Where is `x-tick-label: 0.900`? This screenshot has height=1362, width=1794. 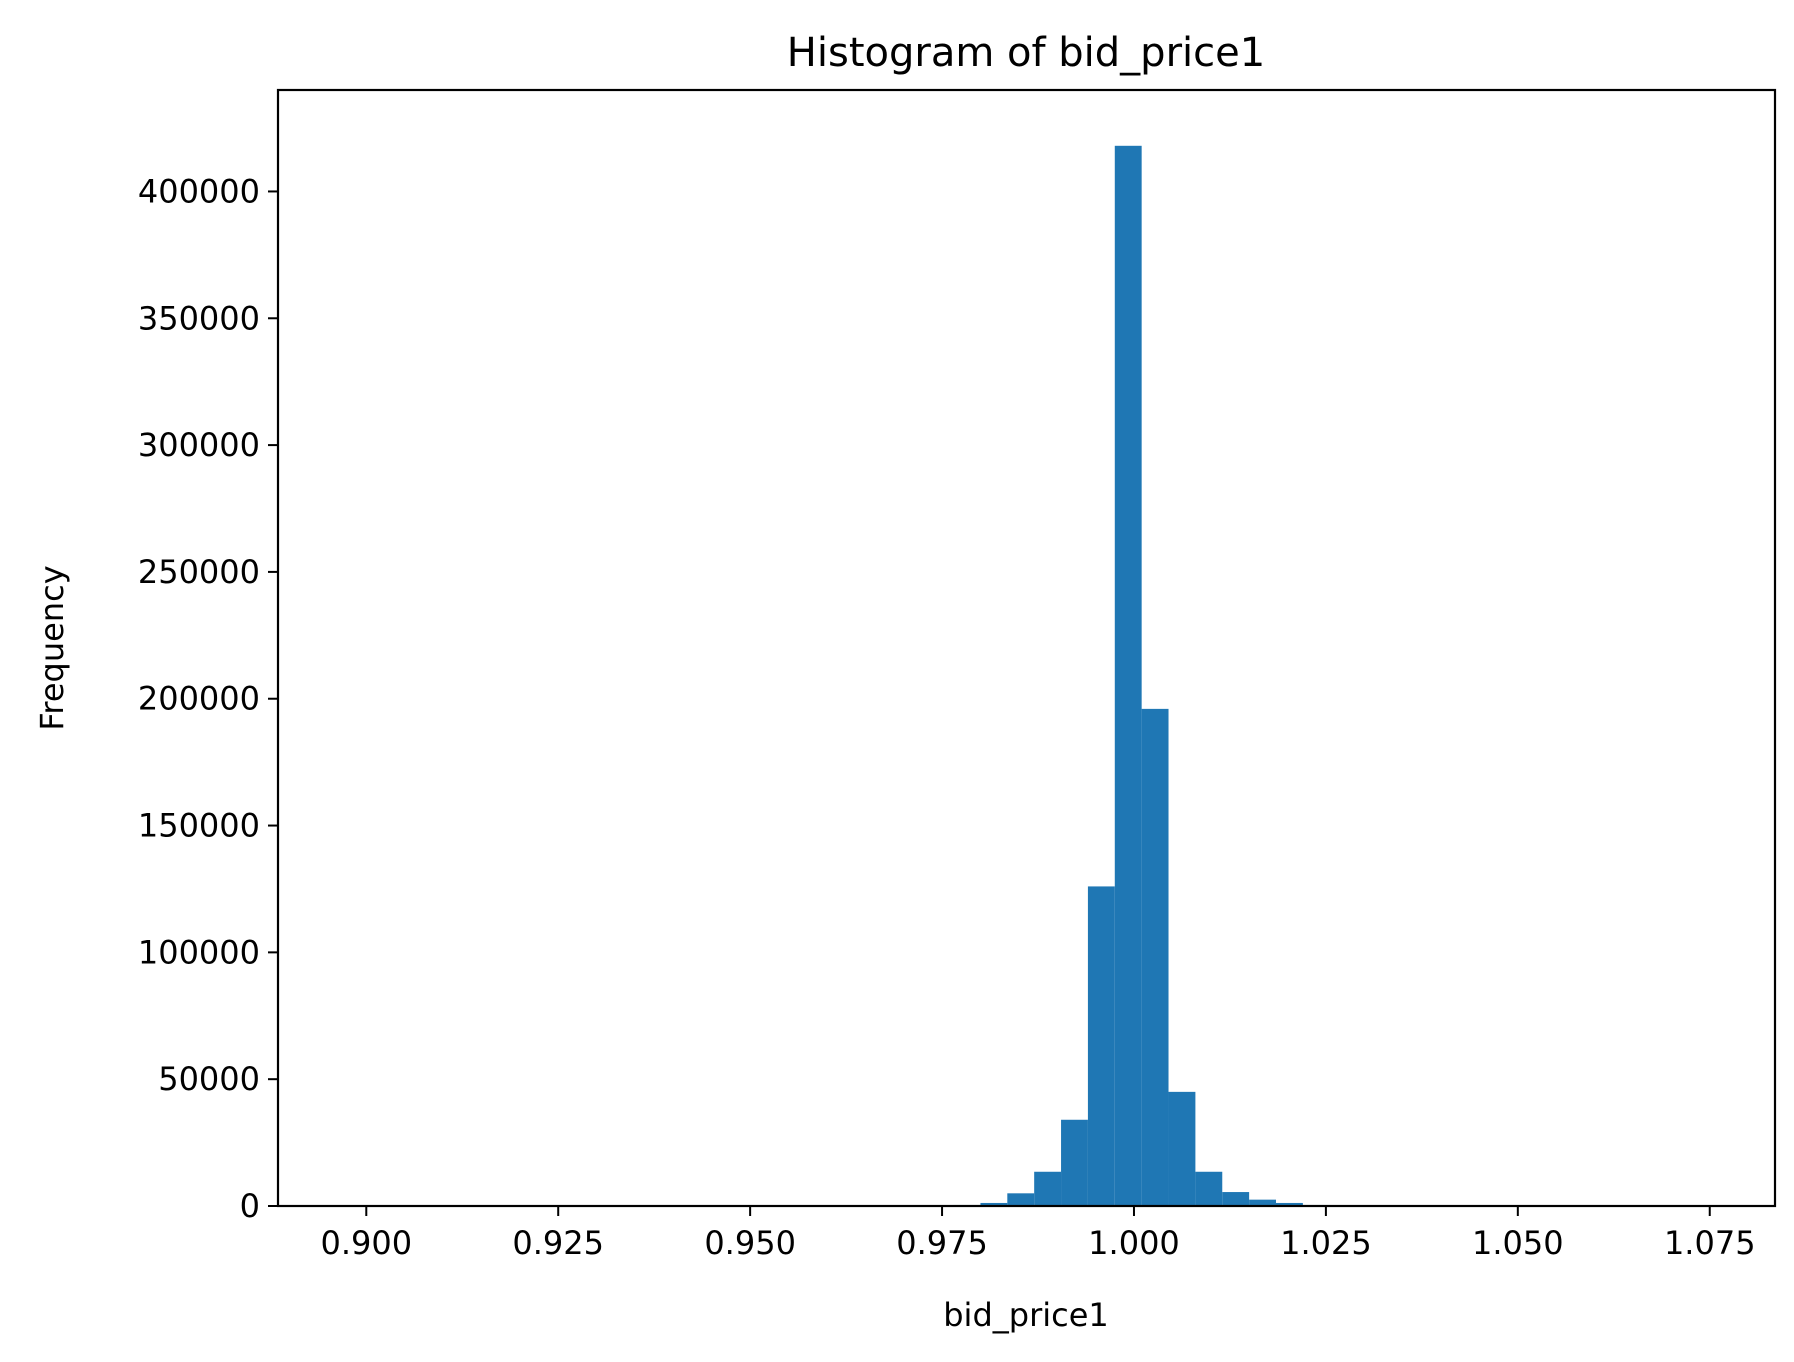 x-tick-label: 0.900 is located at coordinates (366, 1243).